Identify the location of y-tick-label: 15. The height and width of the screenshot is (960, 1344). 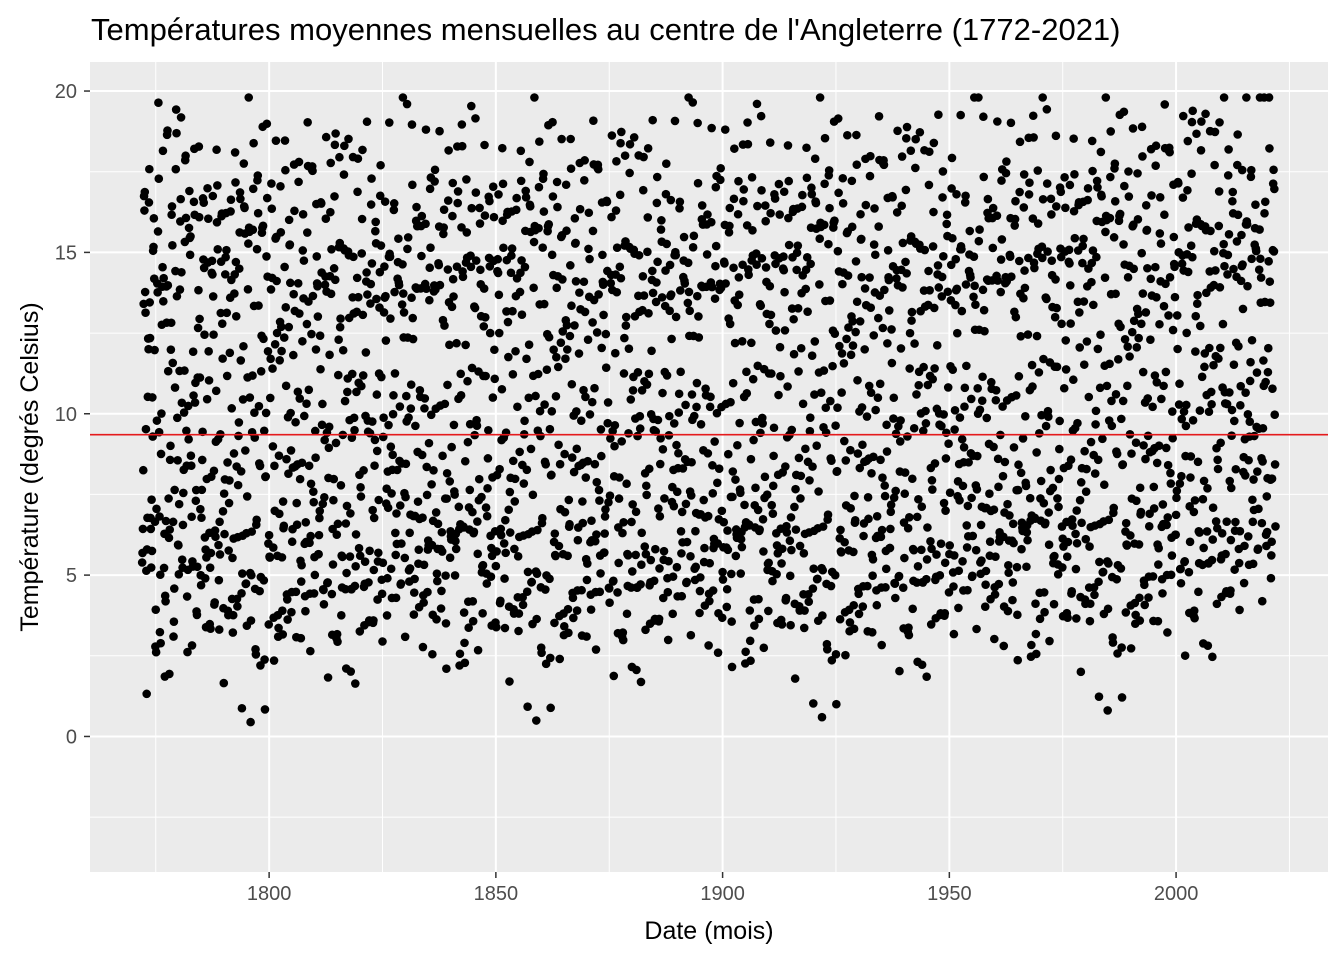
(66, 253).